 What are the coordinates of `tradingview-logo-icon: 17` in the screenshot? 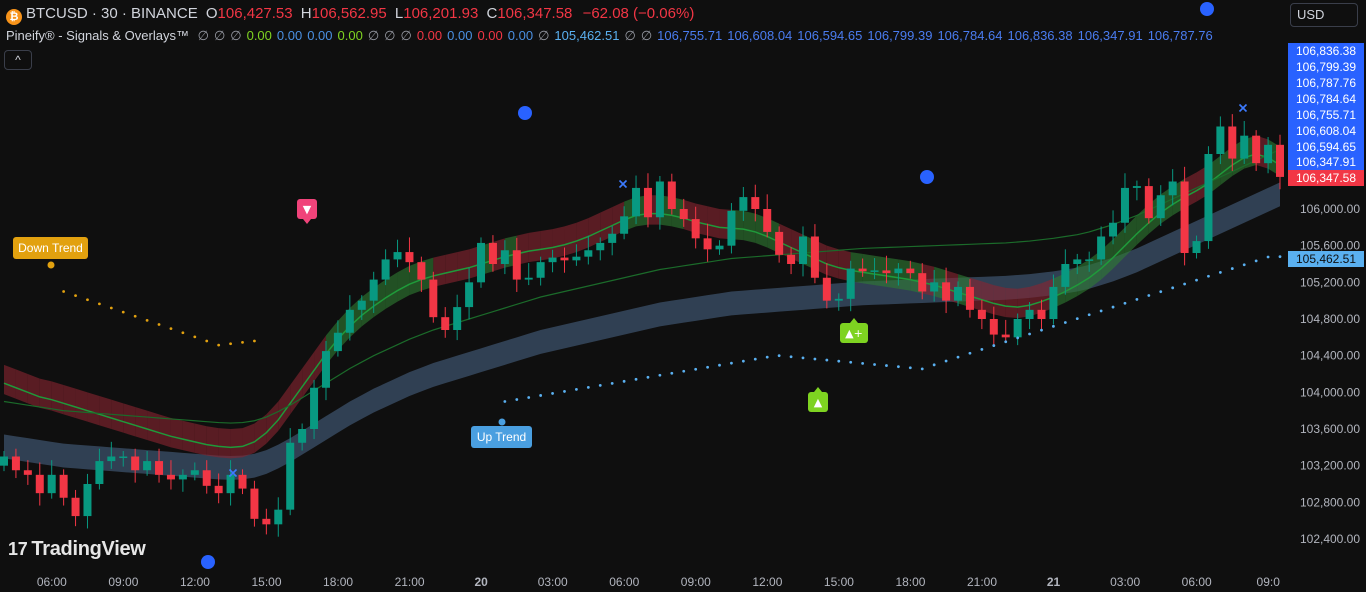 It's located at (18, 549).